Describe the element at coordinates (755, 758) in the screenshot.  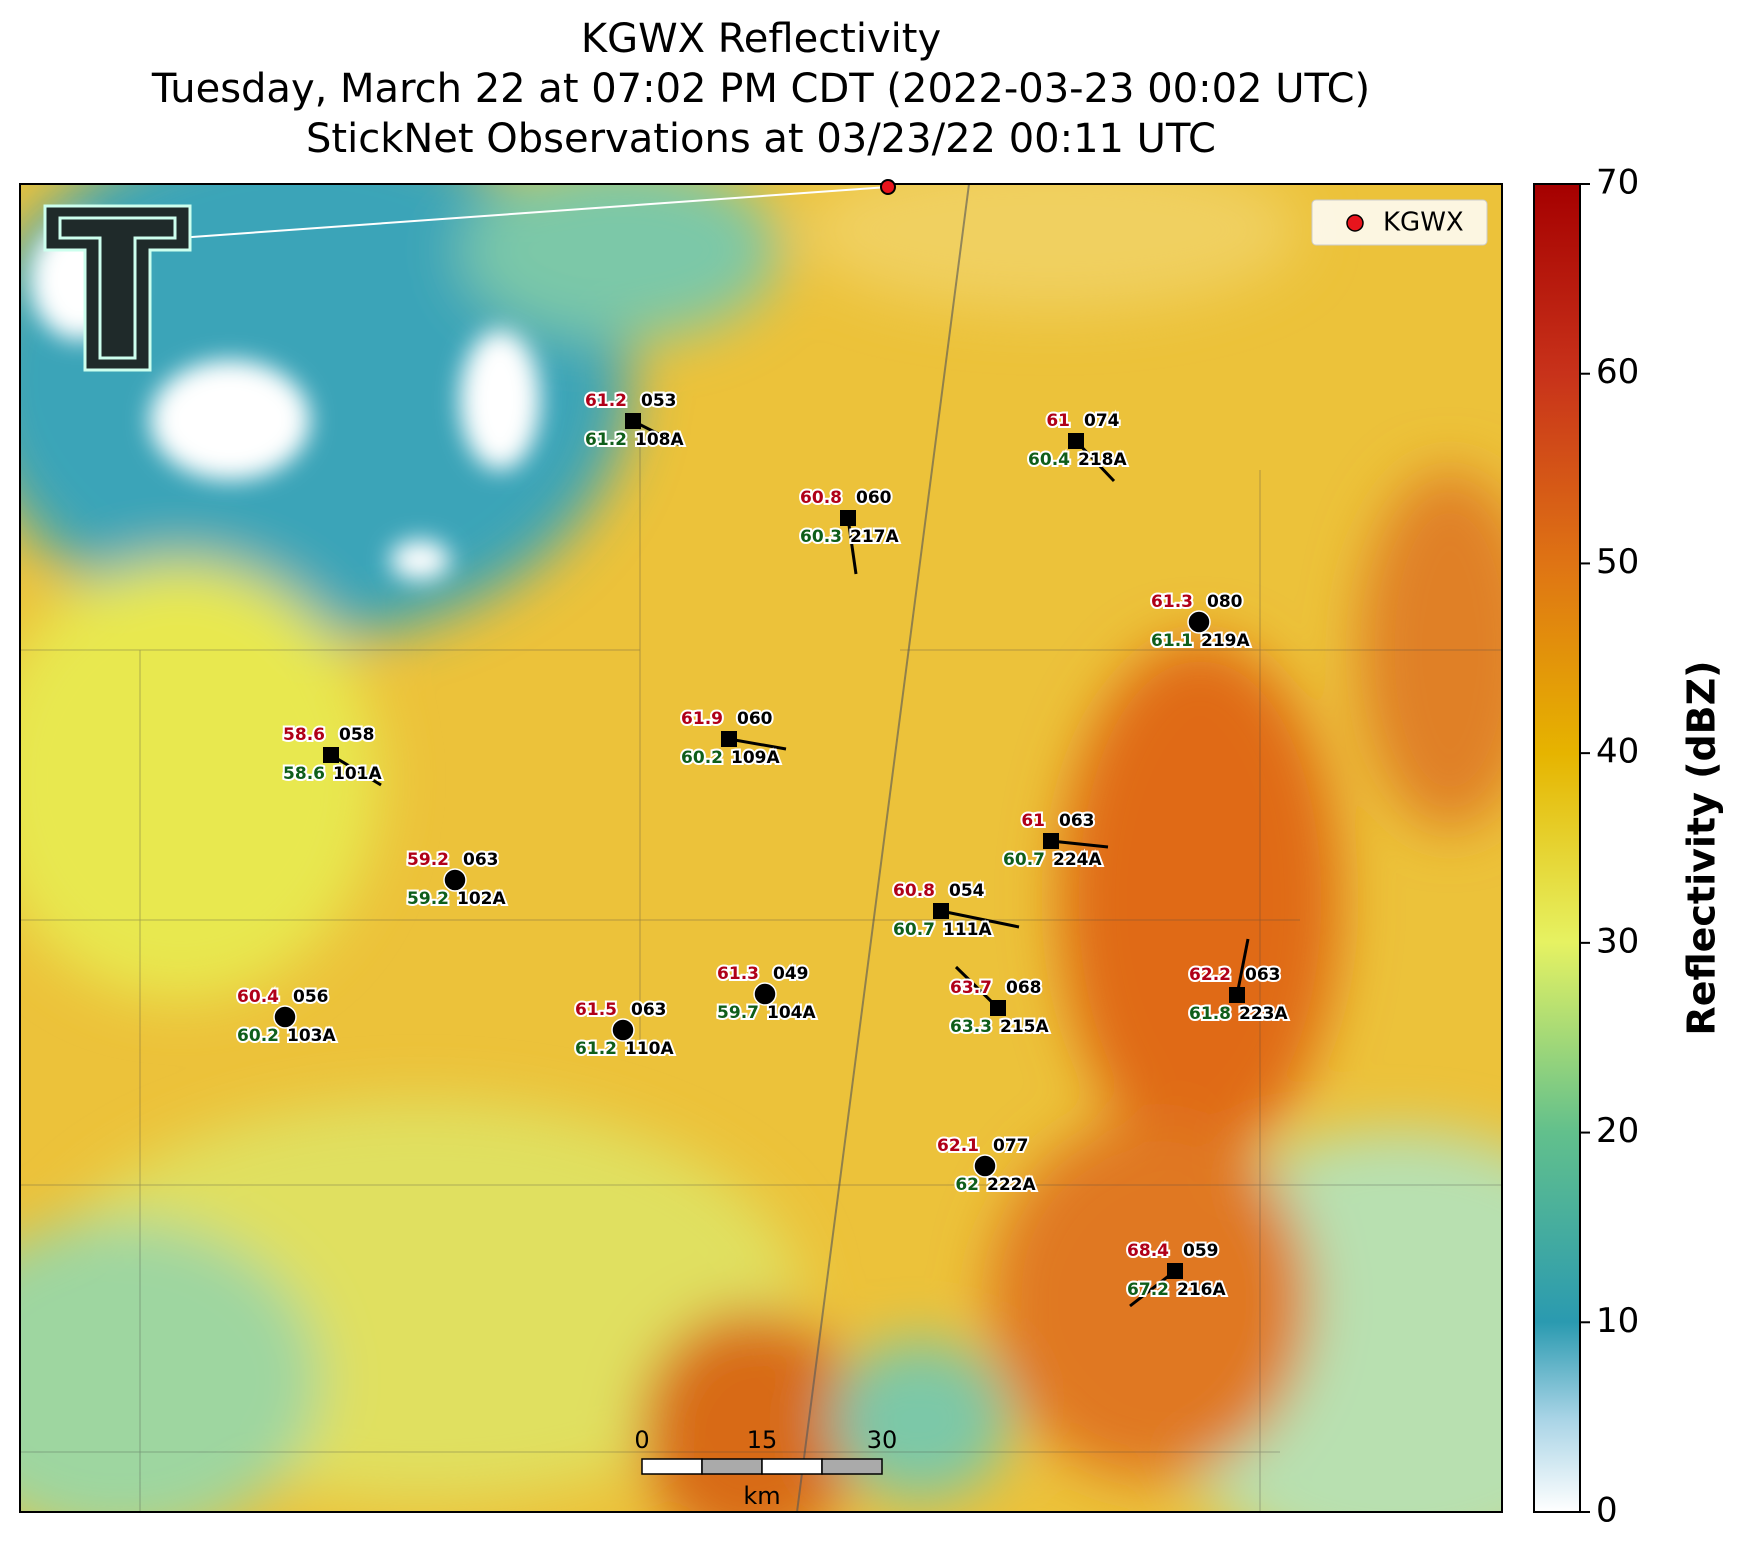
I see `station-id: 109A` at that location.